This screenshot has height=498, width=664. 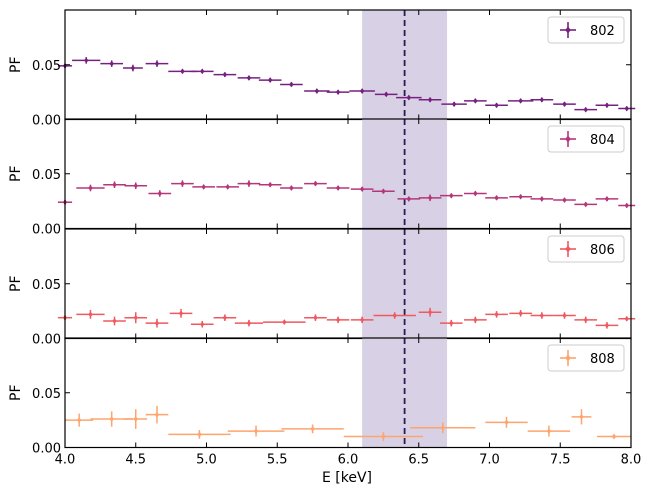 I want to click on x-tick-label: 7.0, so click(x=489, y=460).